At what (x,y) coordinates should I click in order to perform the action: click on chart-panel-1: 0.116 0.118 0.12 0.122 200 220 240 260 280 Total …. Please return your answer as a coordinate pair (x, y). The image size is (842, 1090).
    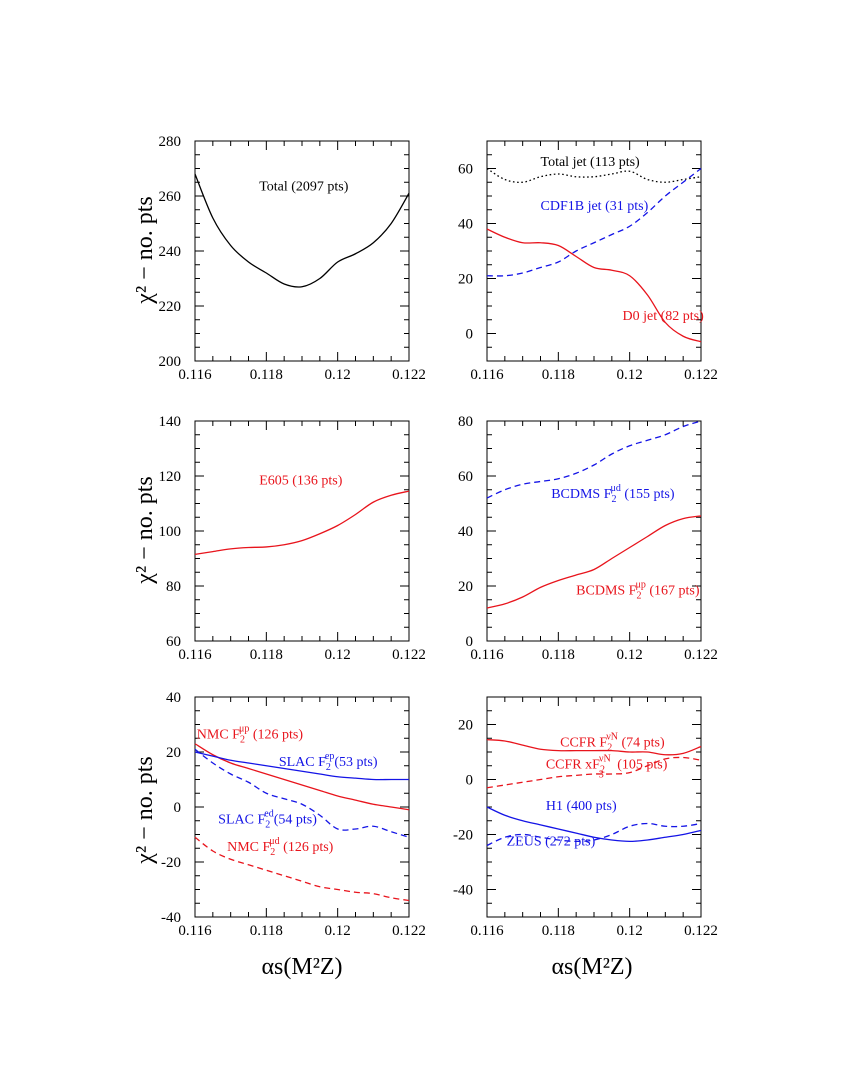
    Looking at the image, I should click on (292, 258).